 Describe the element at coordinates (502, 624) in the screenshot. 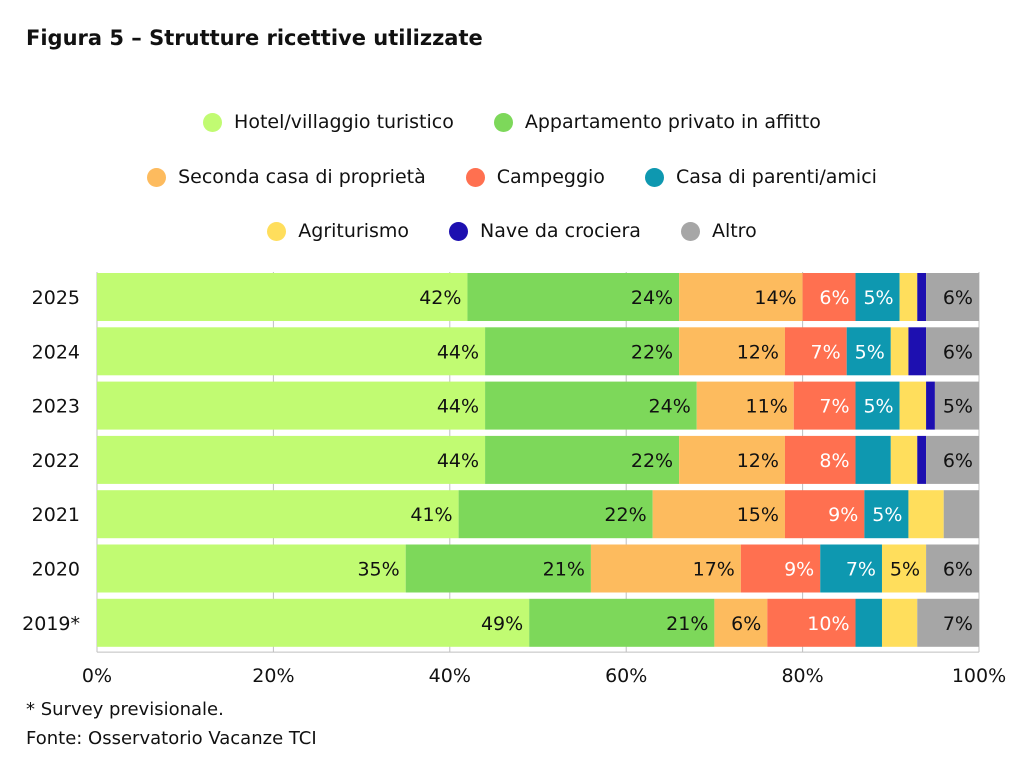

I see `data-label: 49%` at that location.